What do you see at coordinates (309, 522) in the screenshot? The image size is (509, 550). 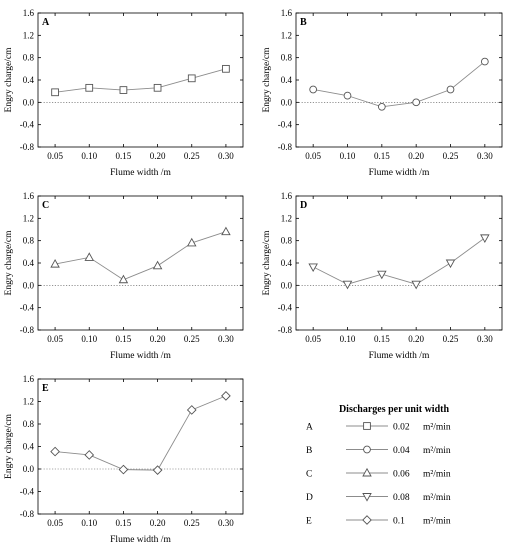 I see `legend-letter: E` at bounding box center [309, 522].